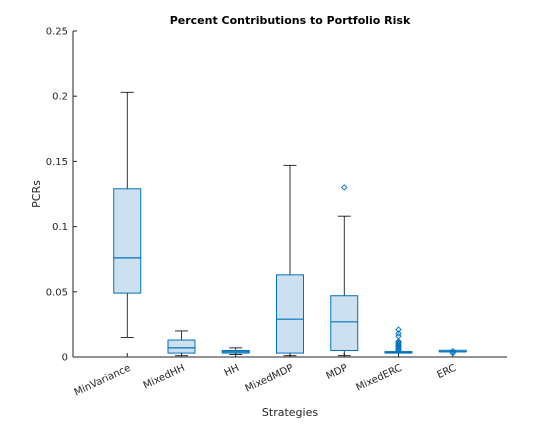 The width and height of the screenshot is (560, 424). I want to click on x-tick-label: ERC, so click(446, 372).